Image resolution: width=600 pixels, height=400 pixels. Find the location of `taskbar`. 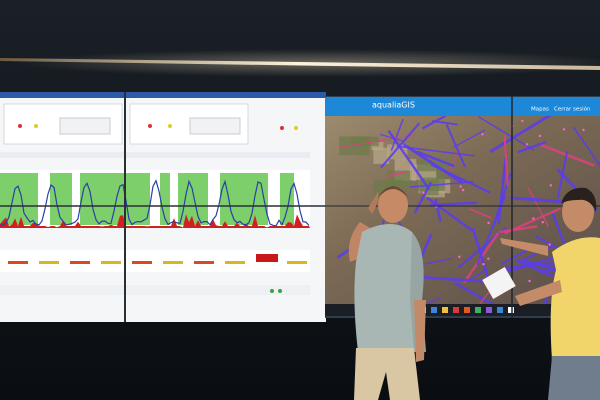

taskbar is located at coordinates (467, 310).